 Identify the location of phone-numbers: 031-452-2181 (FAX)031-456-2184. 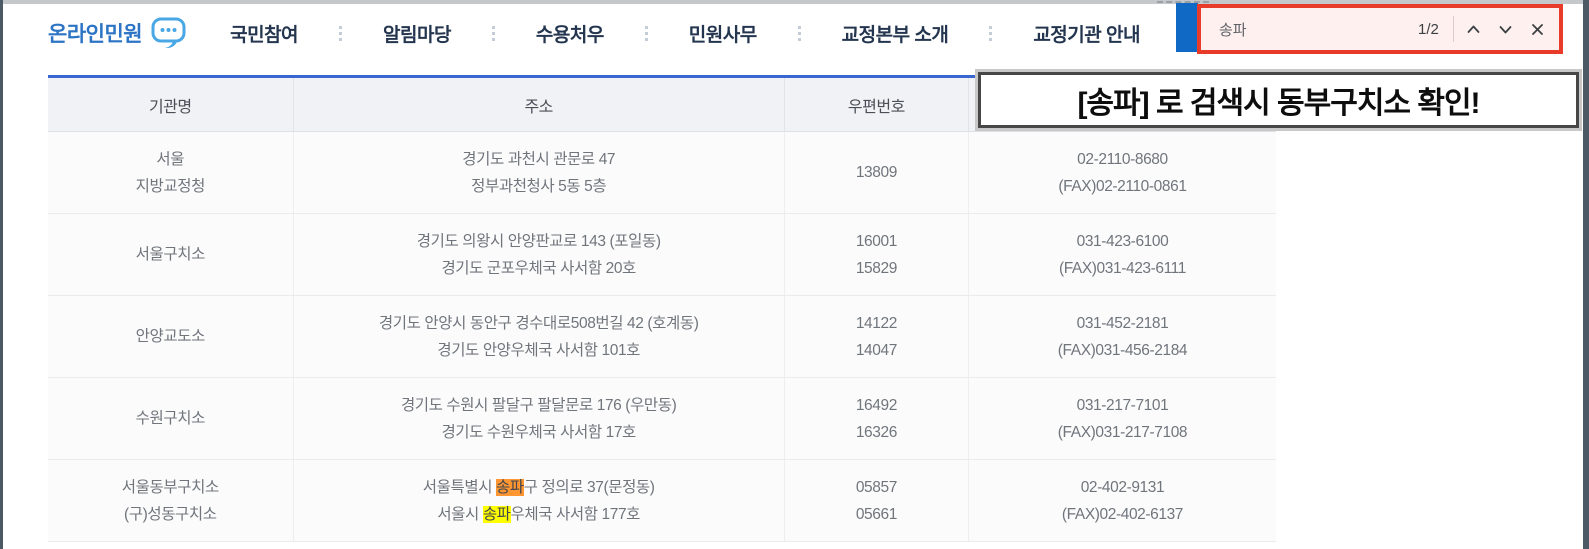
(1122, 336).